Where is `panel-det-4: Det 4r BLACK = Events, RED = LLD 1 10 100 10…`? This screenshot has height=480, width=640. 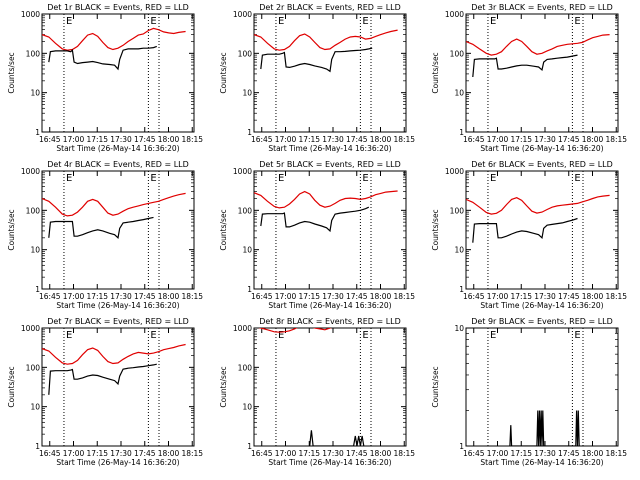
panel-det-4: Det 4r BLACK = Events, RED = LLD 1 10 100 10… is located at coordinates (105, 235).